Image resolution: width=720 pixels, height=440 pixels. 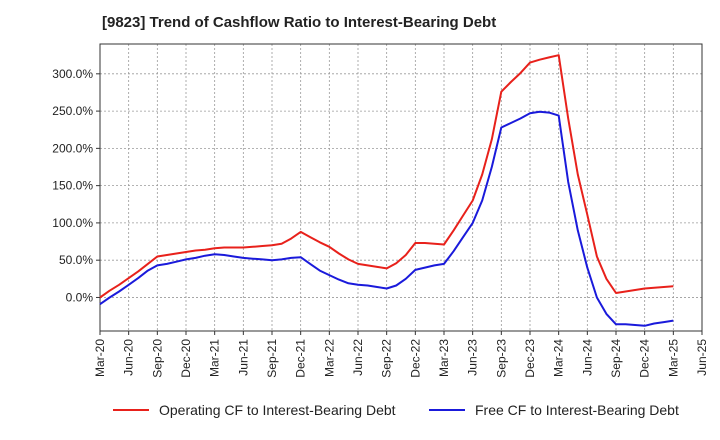 What do you see at coordinates (100, 358) in the screenshot?
I see `x-tick-label: Mar-20` at bounding box center [100, 358].